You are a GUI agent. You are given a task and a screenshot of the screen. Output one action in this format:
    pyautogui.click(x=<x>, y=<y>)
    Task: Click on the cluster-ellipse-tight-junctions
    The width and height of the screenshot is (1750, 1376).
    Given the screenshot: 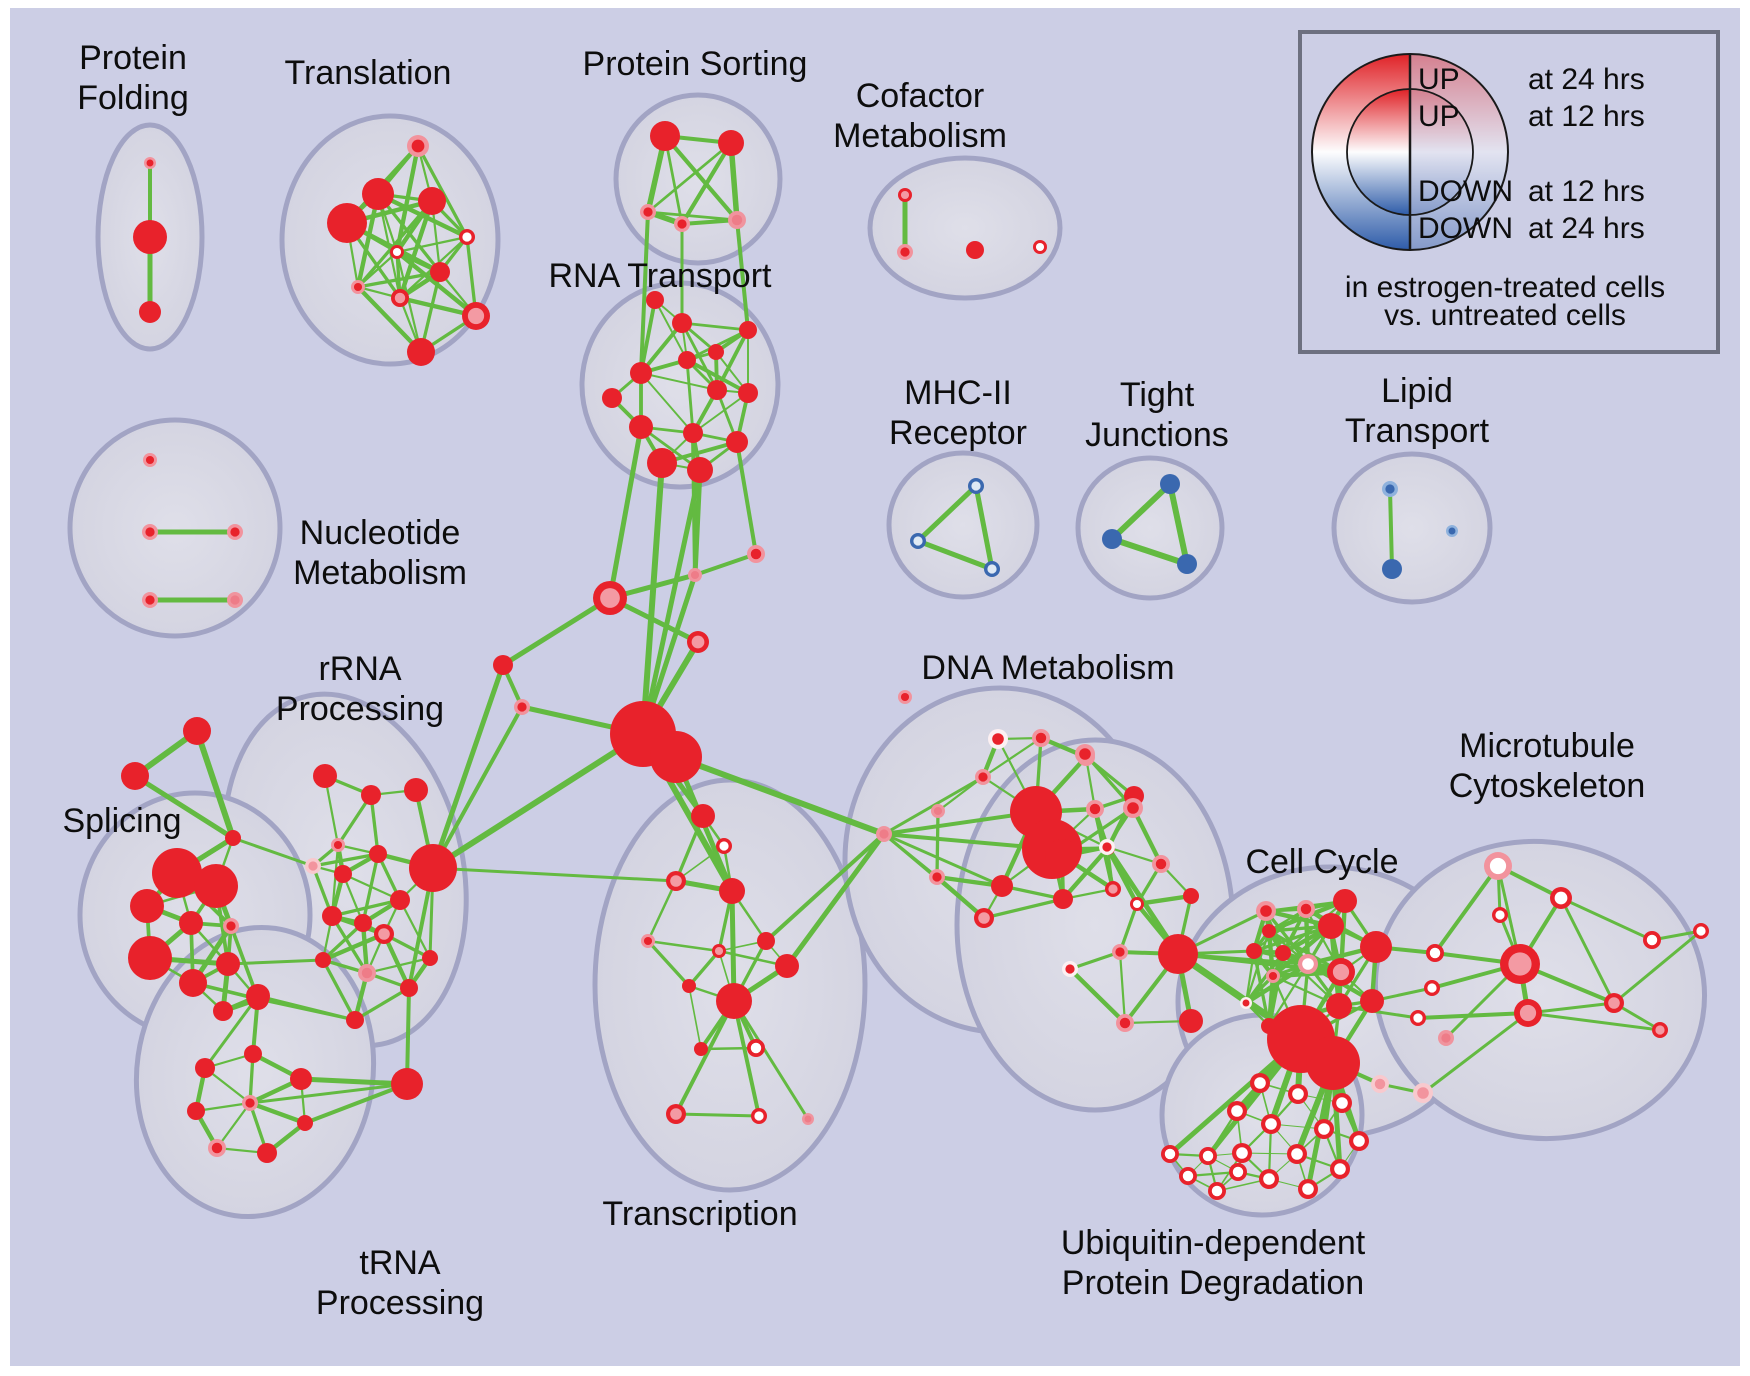 What is the action you would take?
    pyautogui.click(x=1150, y=528)
    